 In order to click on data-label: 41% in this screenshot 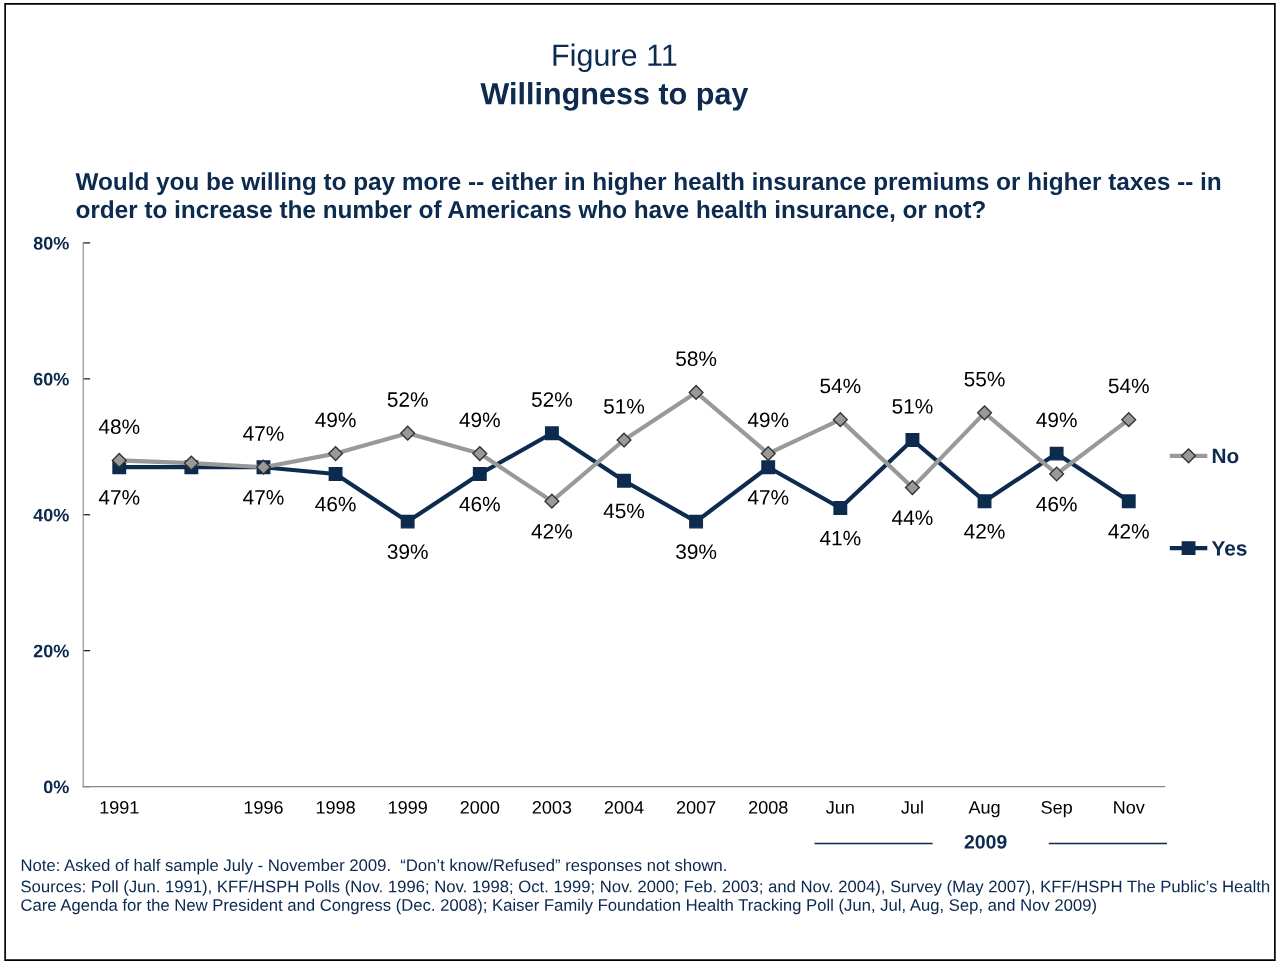, I will do `click(840, 538)`.